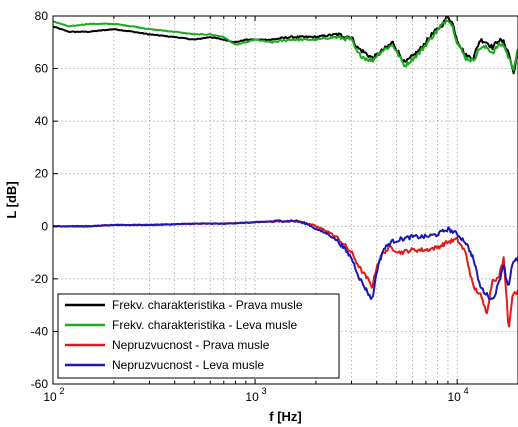  What do you see at coordinates (285, 45) in the screenshot?
I see `series-line` at bounding box center [285, 45].